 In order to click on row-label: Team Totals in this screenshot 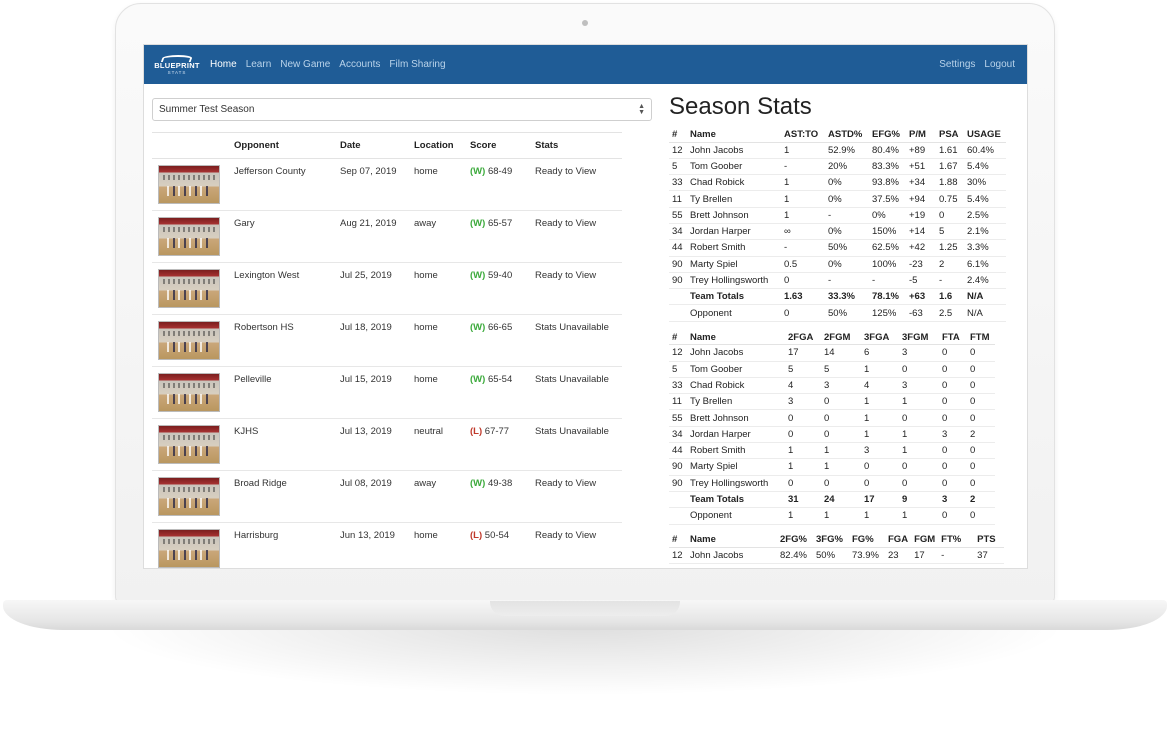, I will do `click(734, 297)`.